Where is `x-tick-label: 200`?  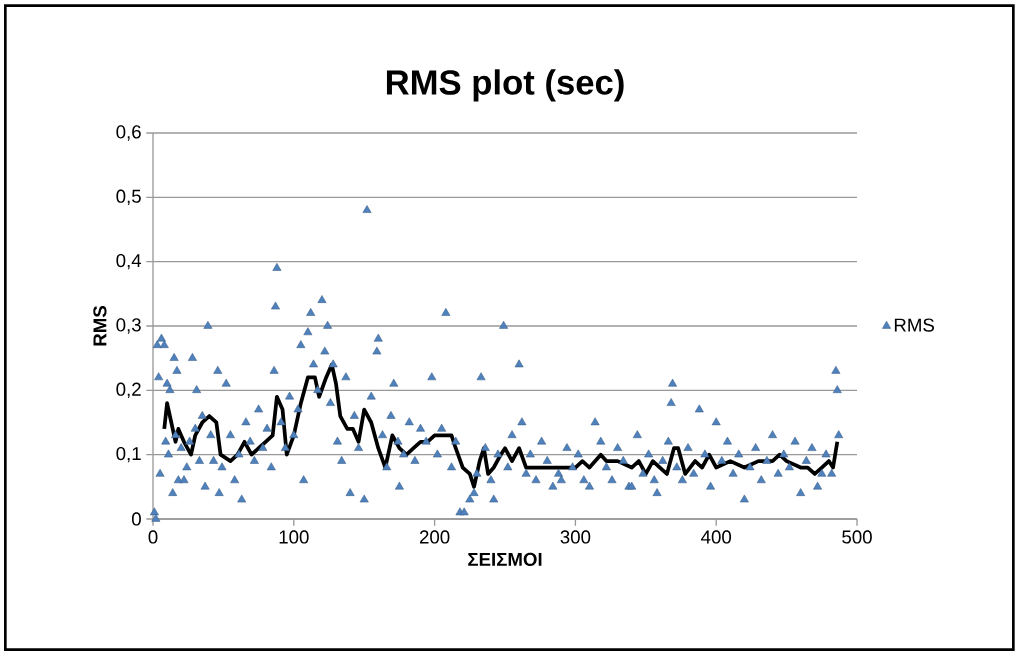
x-tick-label: 200 is located at coordinates (434, 537).